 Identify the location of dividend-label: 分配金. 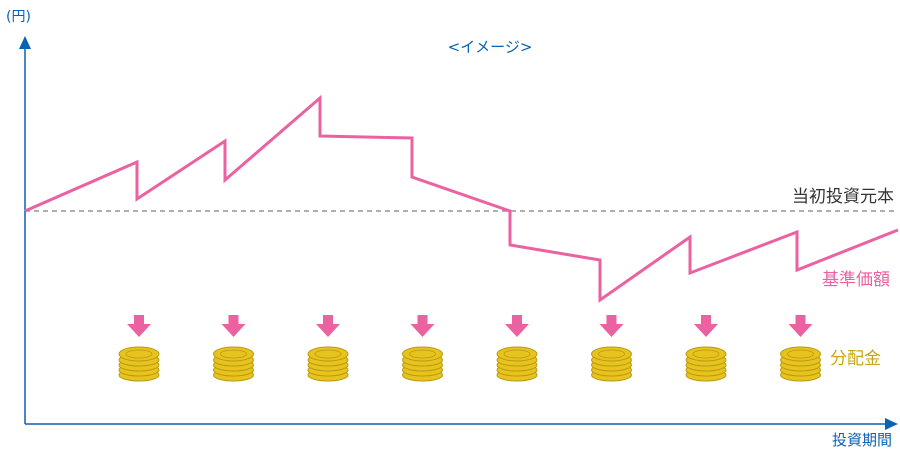
(855, 359).